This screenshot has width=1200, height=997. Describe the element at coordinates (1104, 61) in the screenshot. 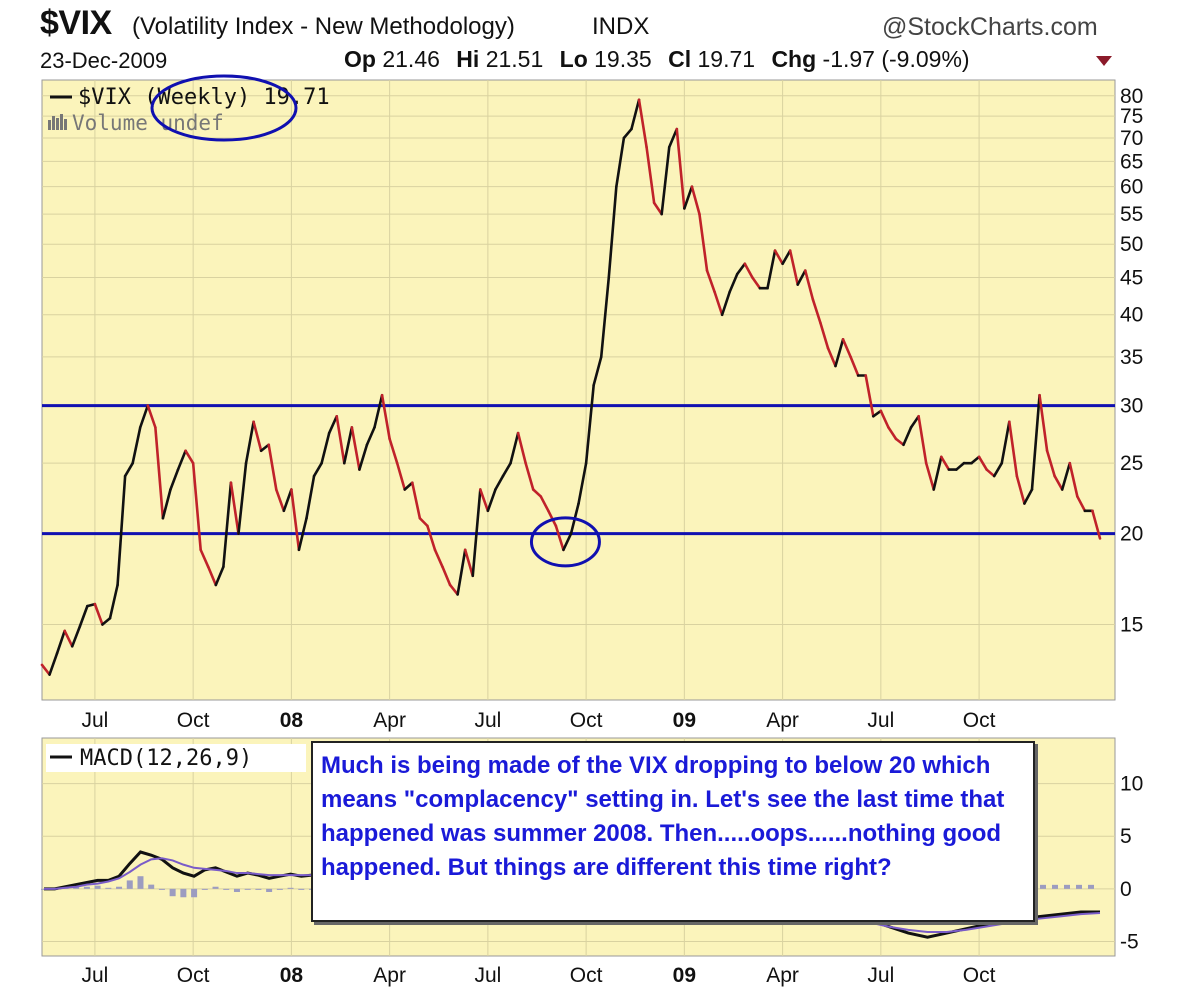

I see `change-down-arrow-icon` at that location.